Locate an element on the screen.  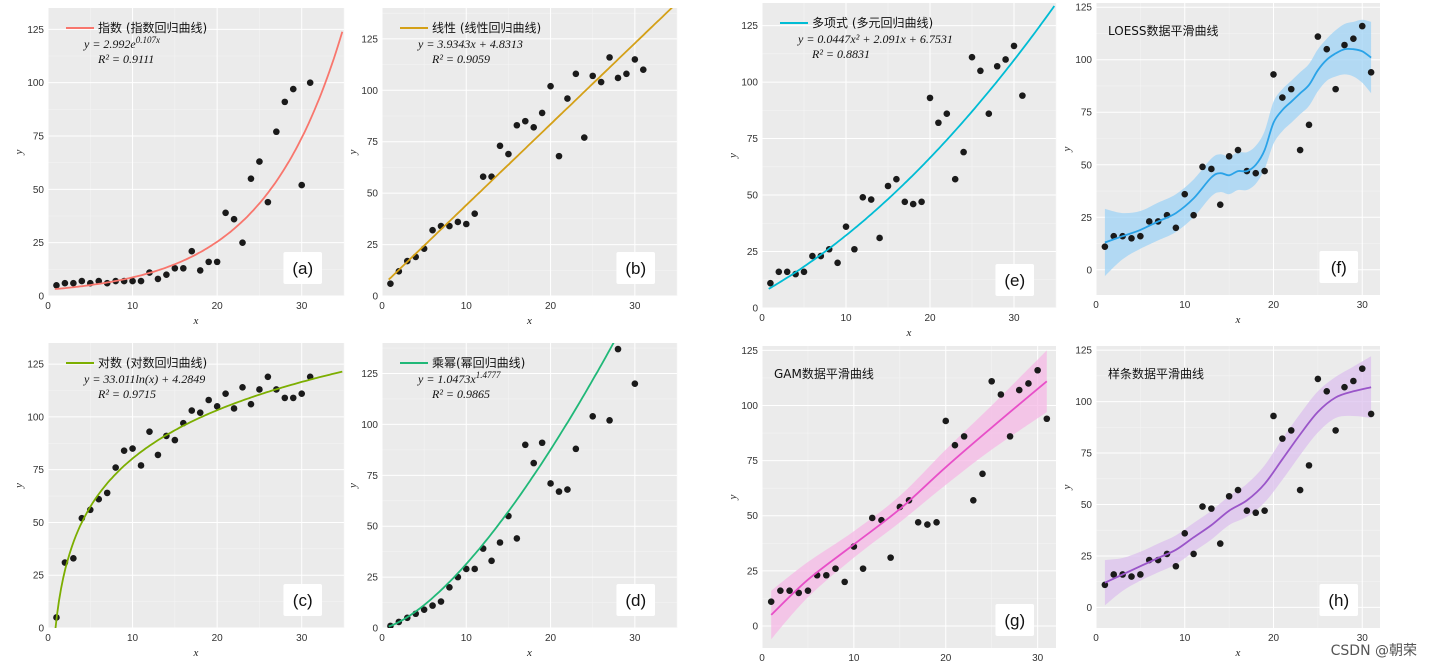
fit-curve is located at coordinates (909, 498).